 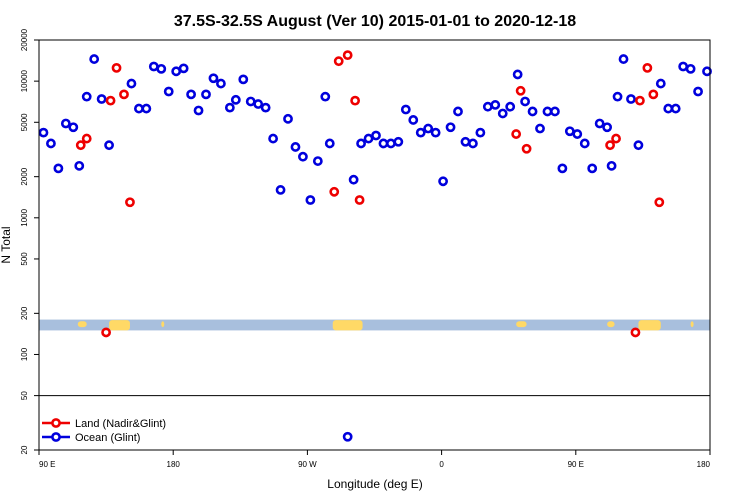 I want to click on y-tick-label: 500, so click(x=24, y=259).